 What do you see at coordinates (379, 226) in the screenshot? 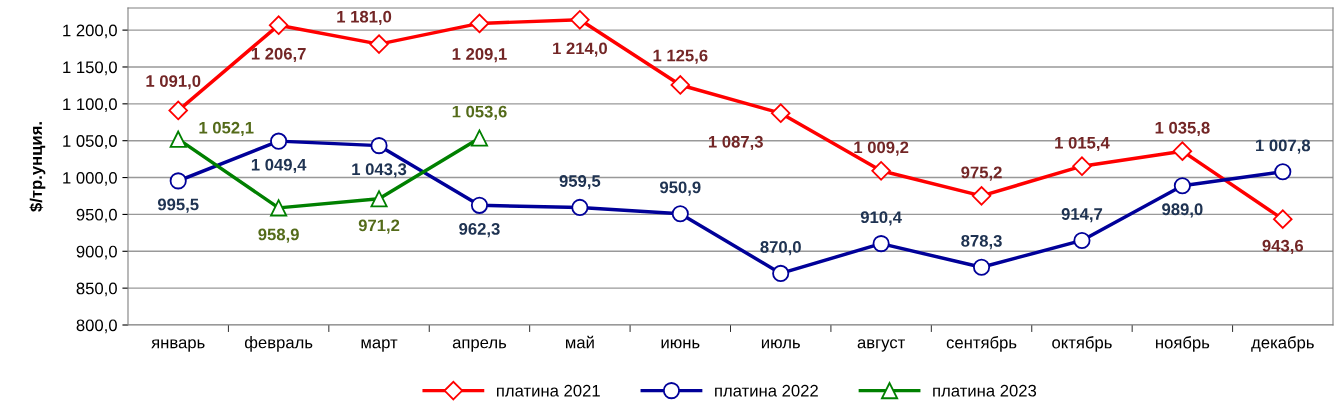
I see `data-label: 971,2` at bounding box center [379, 226].